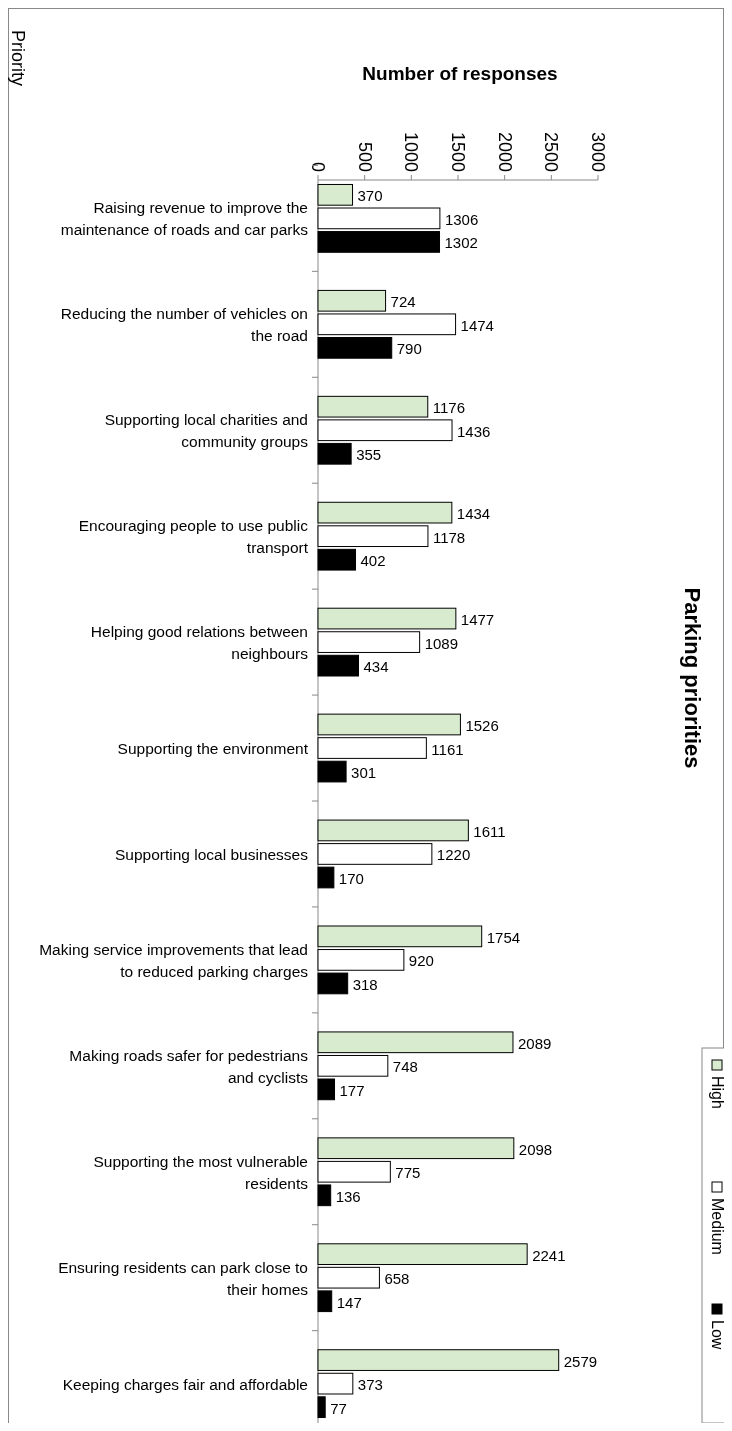  I want to click on data-label: 434, so click(376, 667).